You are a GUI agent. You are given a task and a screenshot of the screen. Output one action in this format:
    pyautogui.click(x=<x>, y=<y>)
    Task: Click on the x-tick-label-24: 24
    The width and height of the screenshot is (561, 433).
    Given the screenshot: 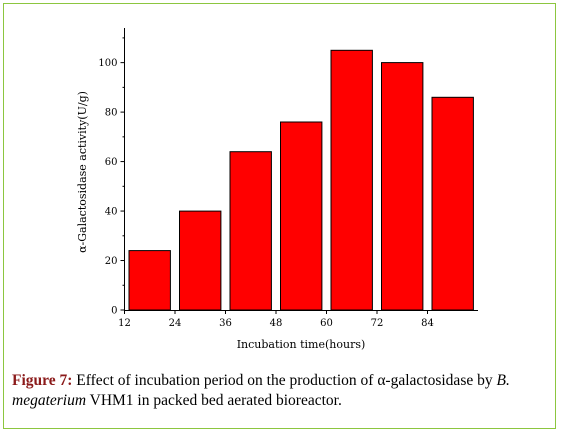 What is the action you would take?
    pyautogui.click(x=175, y=323)
    